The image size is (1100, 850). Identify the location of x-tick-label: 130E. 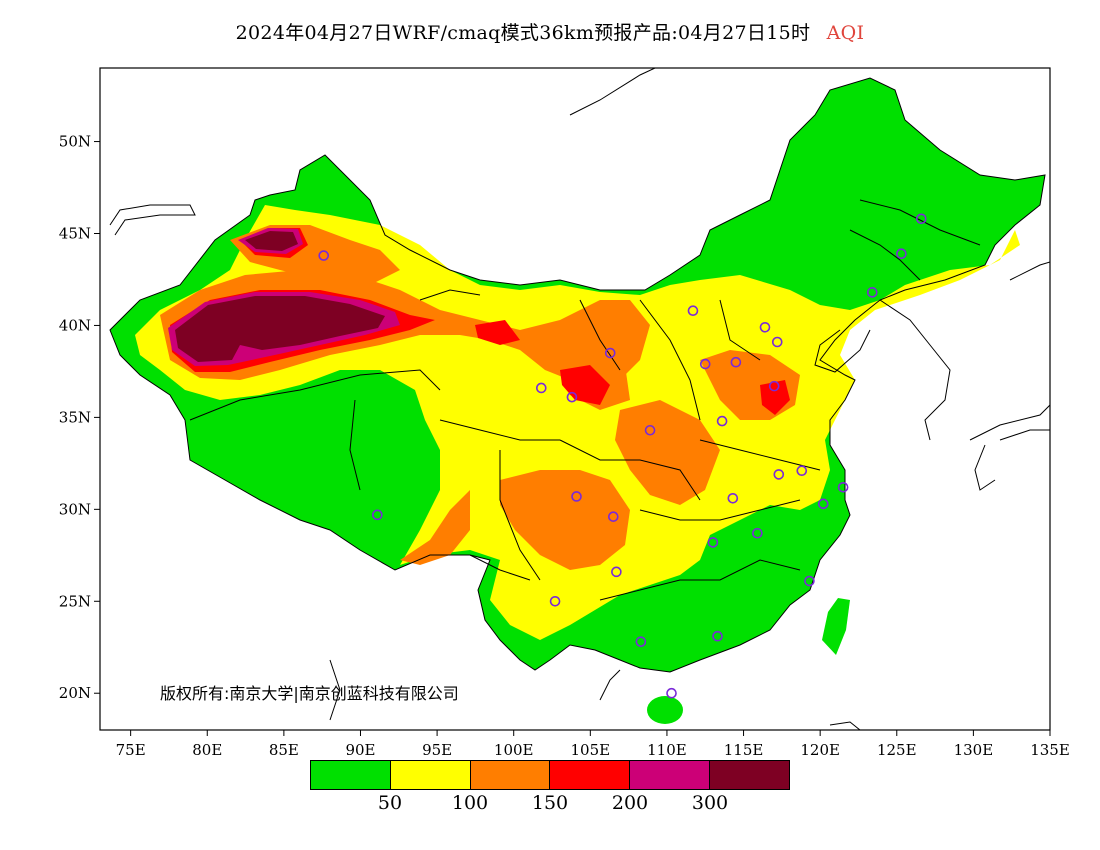
(974, 750).